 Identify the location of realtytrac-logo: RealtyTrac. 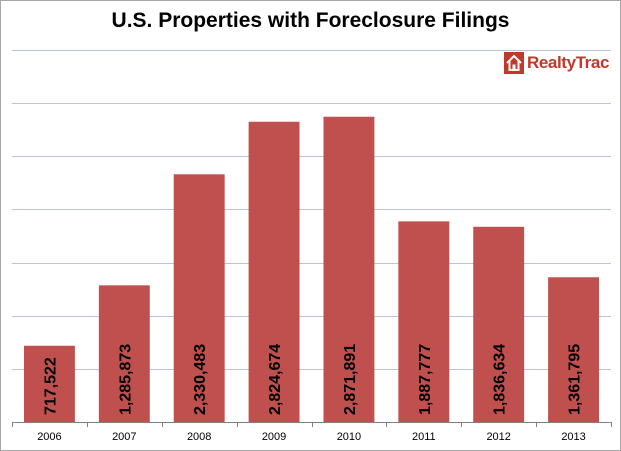
(556, 63).